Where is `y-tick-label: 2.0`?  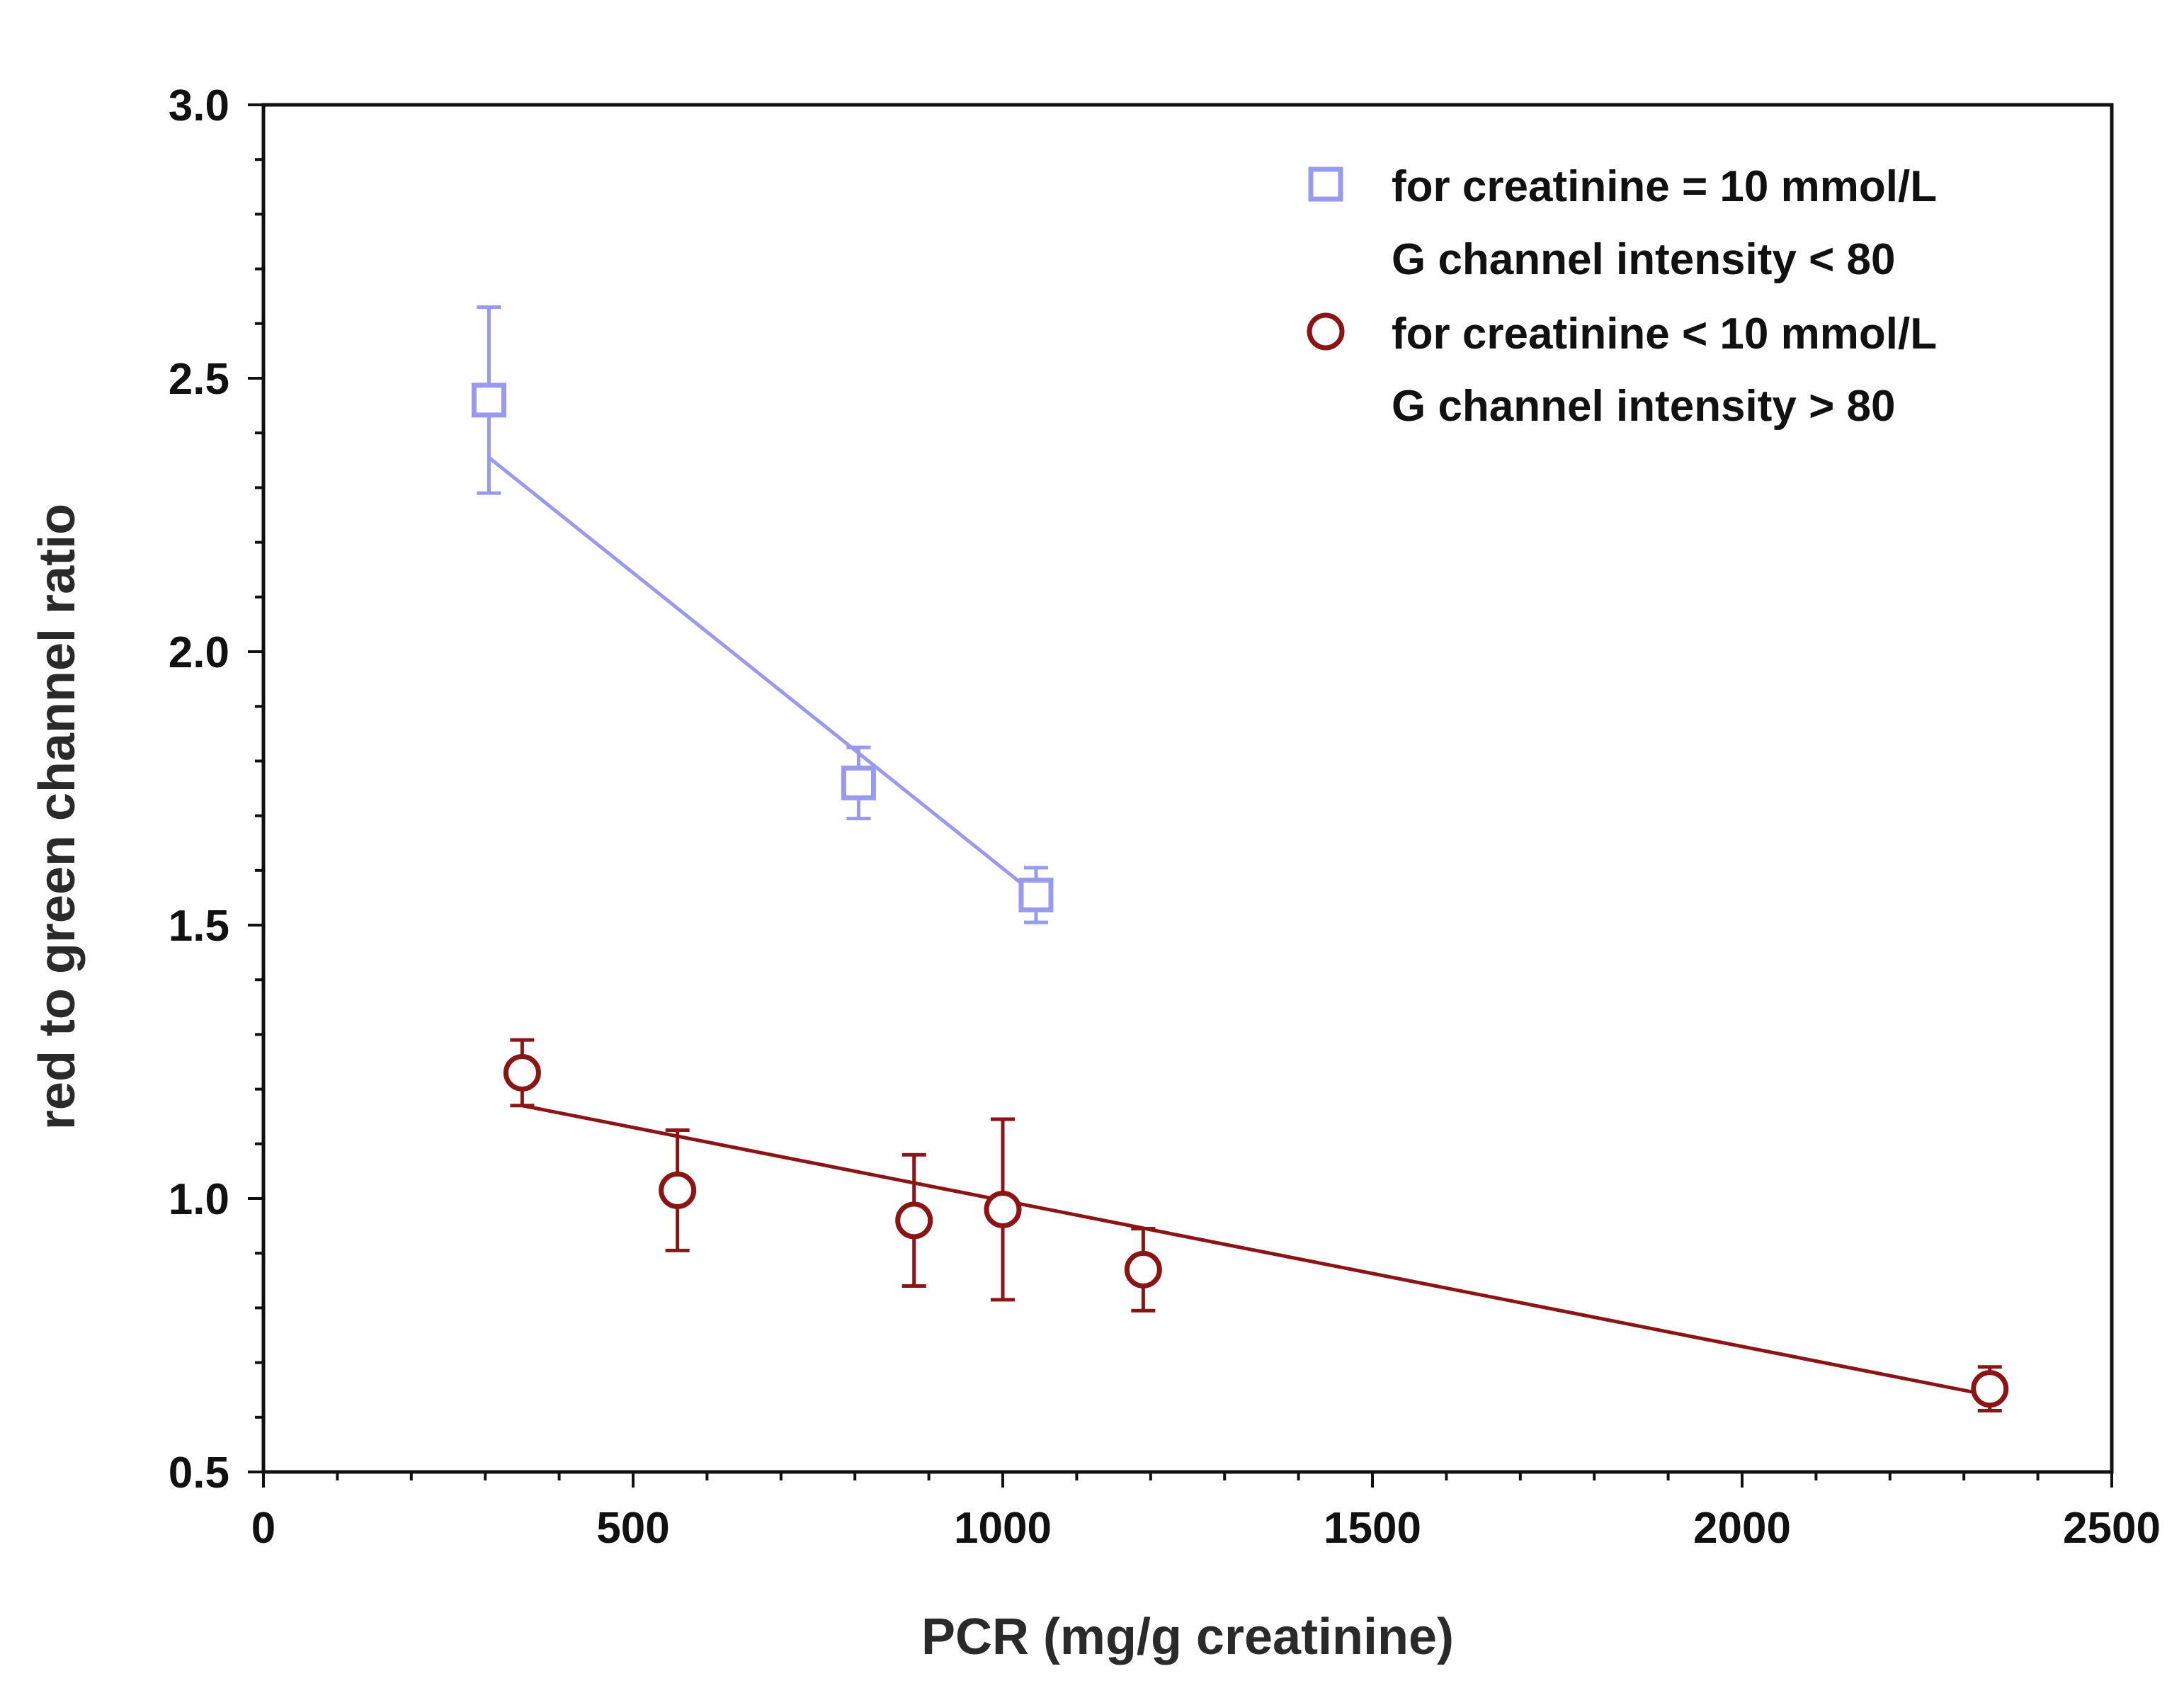 y-tick-label: 2.0 is located at coordinates (199, 652).